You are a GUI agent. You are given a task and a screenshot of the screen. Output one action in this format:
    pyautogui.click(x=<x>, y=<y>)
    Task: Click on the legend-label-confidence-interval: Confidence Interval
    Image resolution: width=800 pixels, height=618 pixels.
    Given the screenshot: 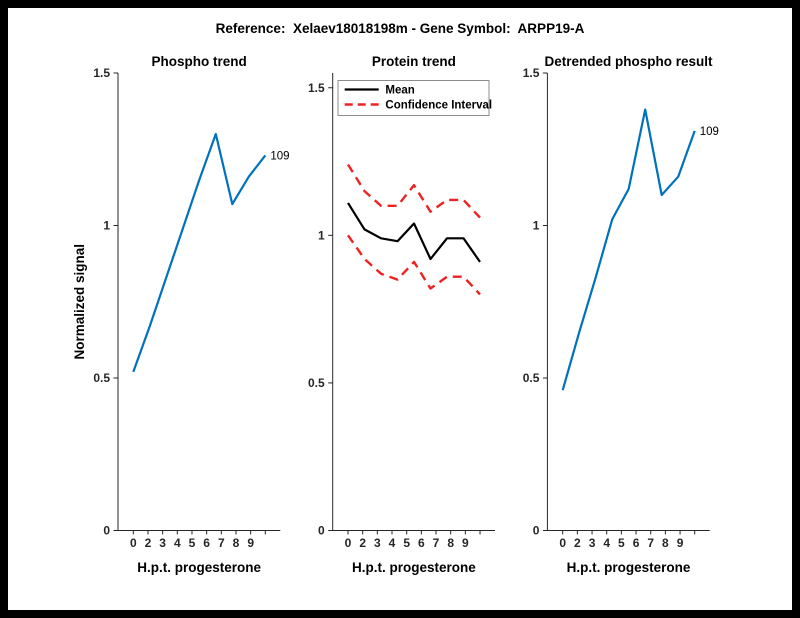 What is the action you would take?
    pyautogui.click(x=438, y=106)
    